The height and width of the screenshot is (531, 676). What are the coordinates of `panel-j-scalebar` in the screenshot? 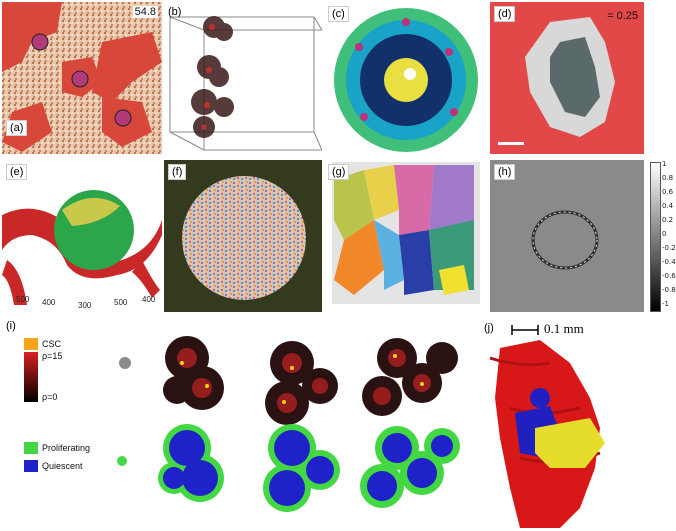 It's located at (525, 330).